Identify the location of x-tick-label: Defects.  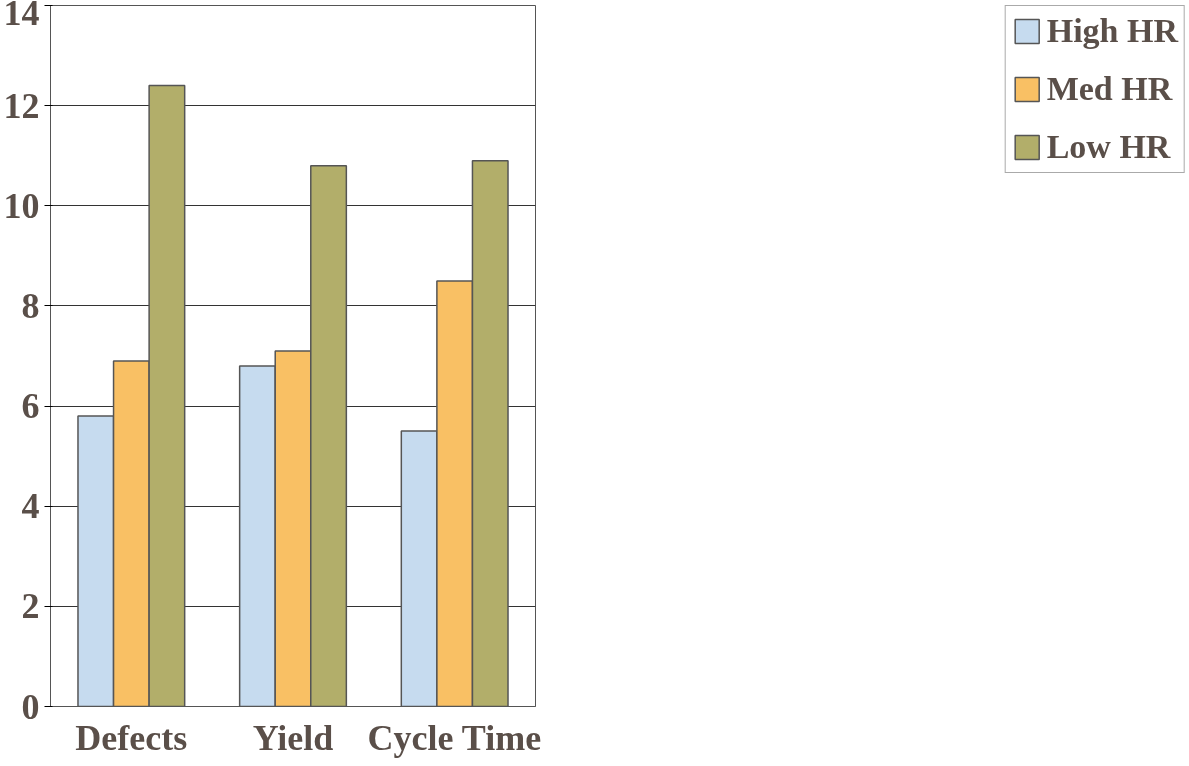
(131, 737).